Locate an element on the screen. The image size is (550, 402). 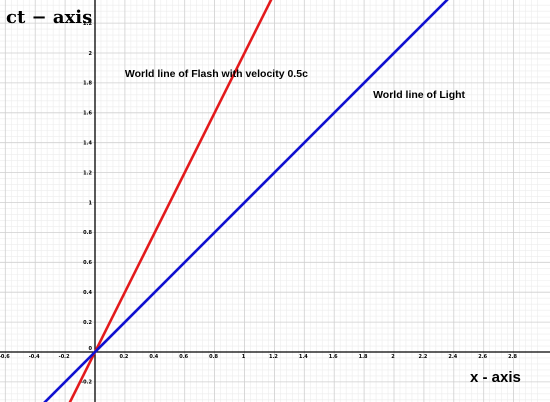
y-tick-label: 1.4 is located at coordinates (87, 144).